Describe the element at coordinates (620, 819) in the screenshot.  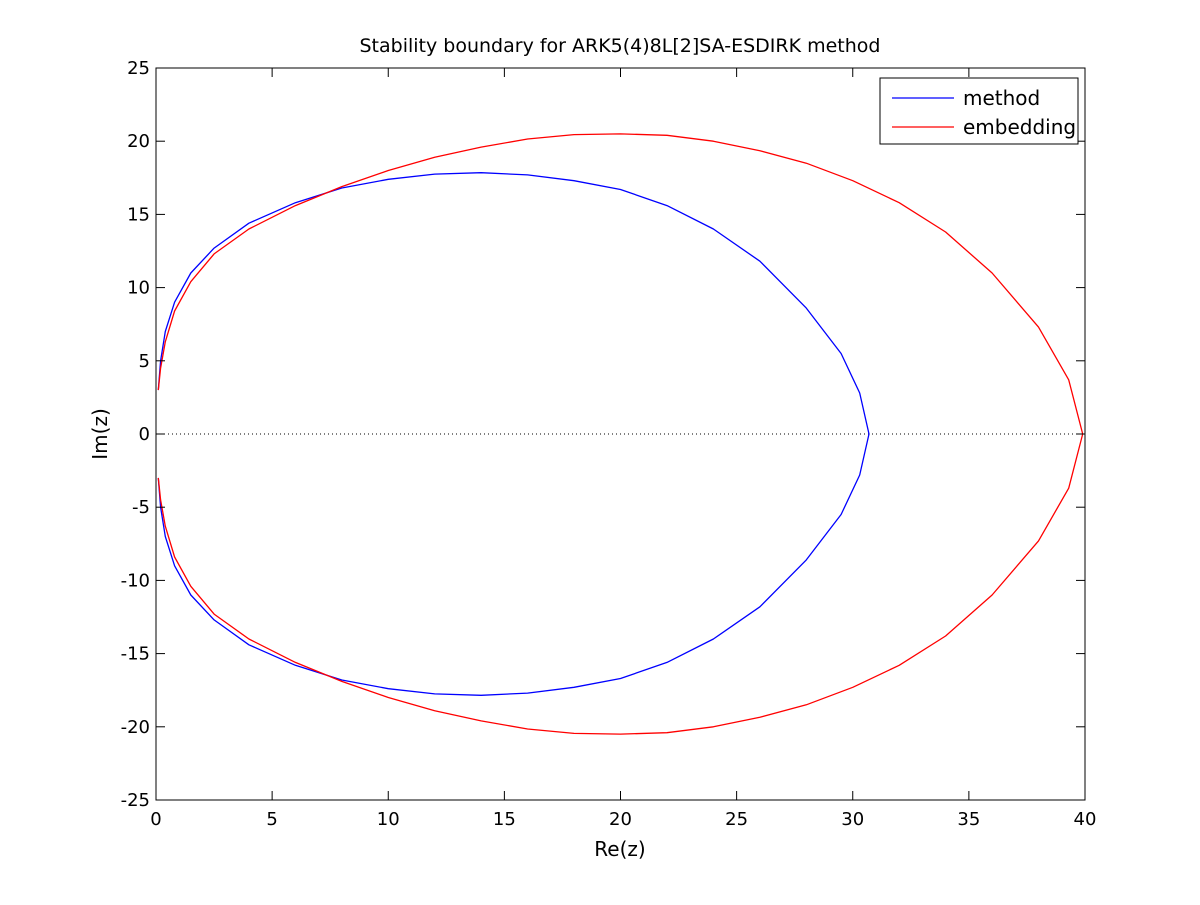
I see `x-tick-label: 20` at that location.